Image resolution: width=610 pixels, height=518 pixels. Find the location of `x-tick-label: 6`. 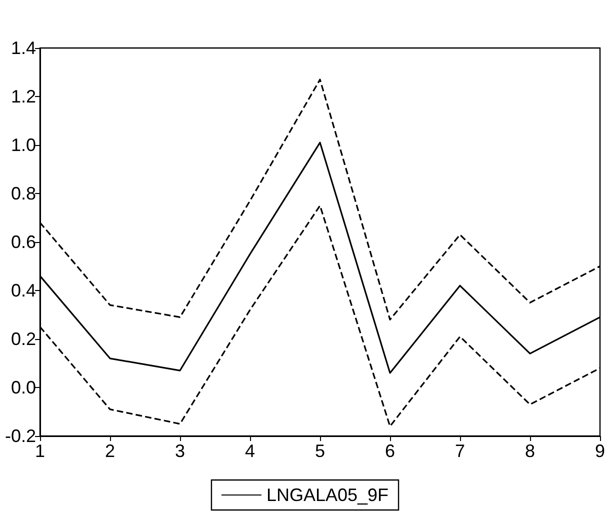

x-tick-label: 6 is located at coordinates (390, 451).